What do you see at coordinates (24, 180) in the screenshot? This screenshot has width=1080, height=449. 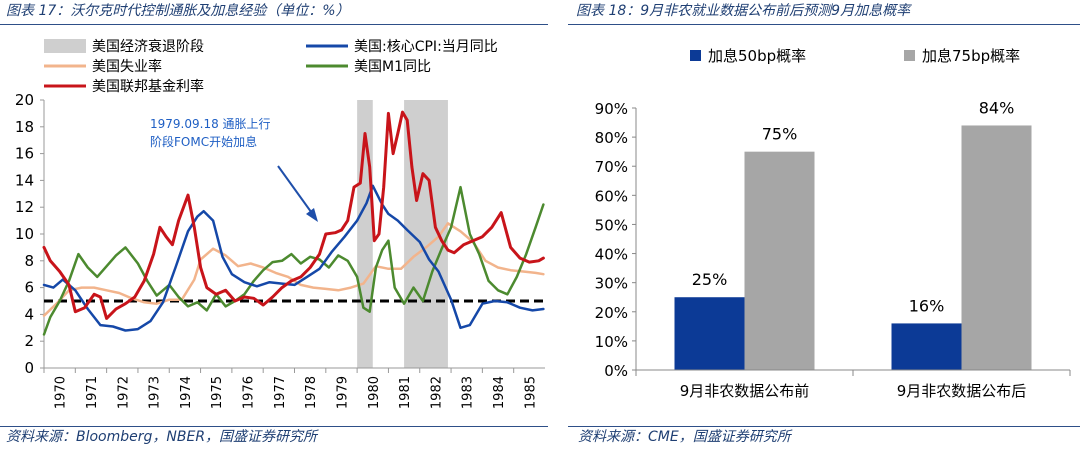 I see `y-tick-label: 14` at bounding box center [24, 180].